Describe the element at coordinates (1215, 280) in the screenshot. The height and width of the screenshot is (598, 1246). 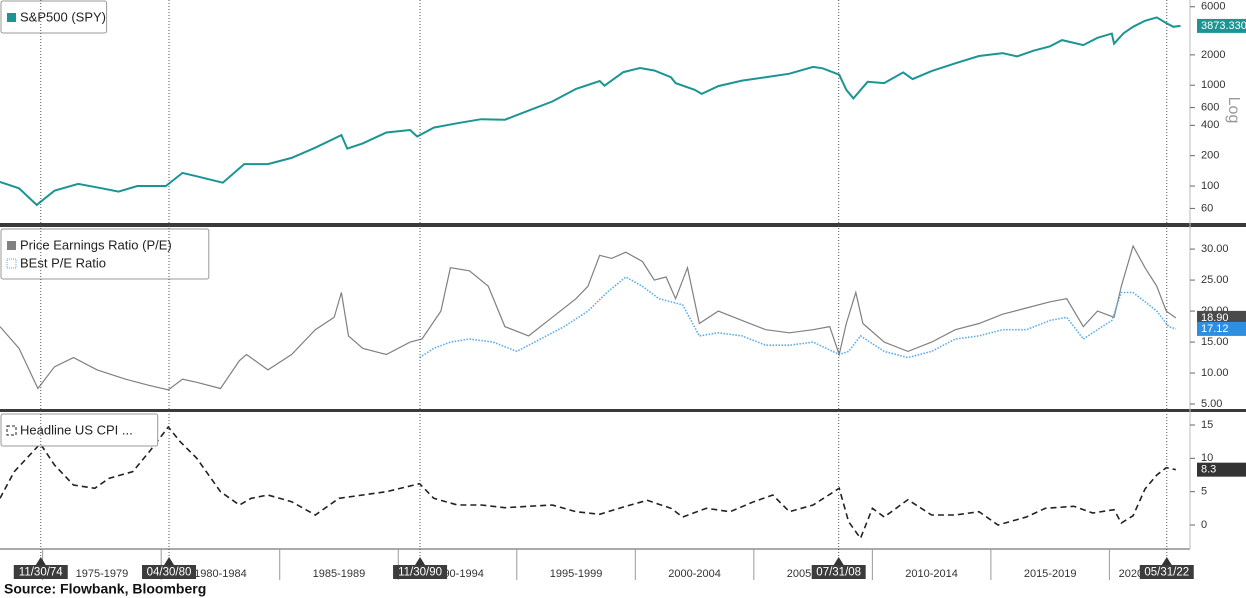
I see `y-tick-label: 25.00` at that location.